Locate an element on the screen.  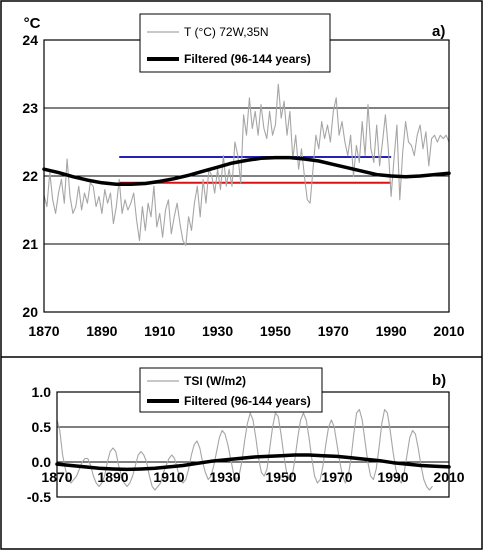
panel-a-reference-lines is located at coordinates (255, 169).